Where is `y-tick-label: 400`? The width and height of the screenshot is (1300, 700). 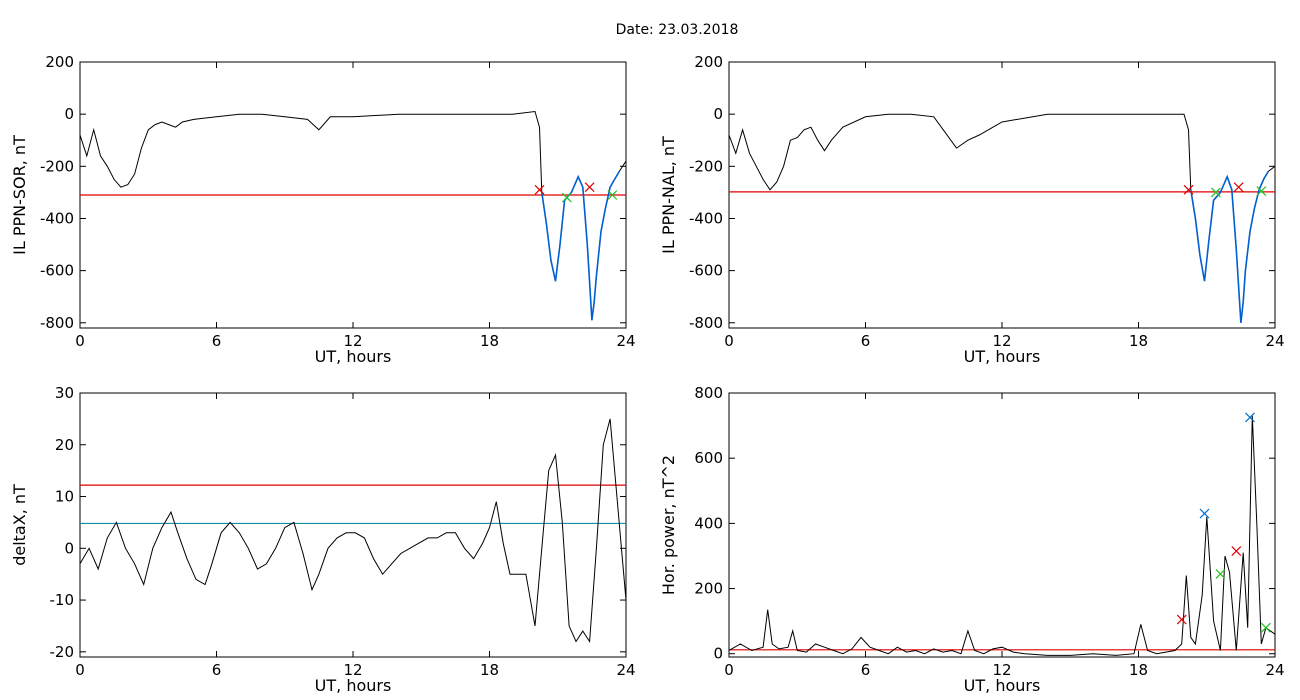
y-tick-label: 400 is located at coordinates (708, 523).